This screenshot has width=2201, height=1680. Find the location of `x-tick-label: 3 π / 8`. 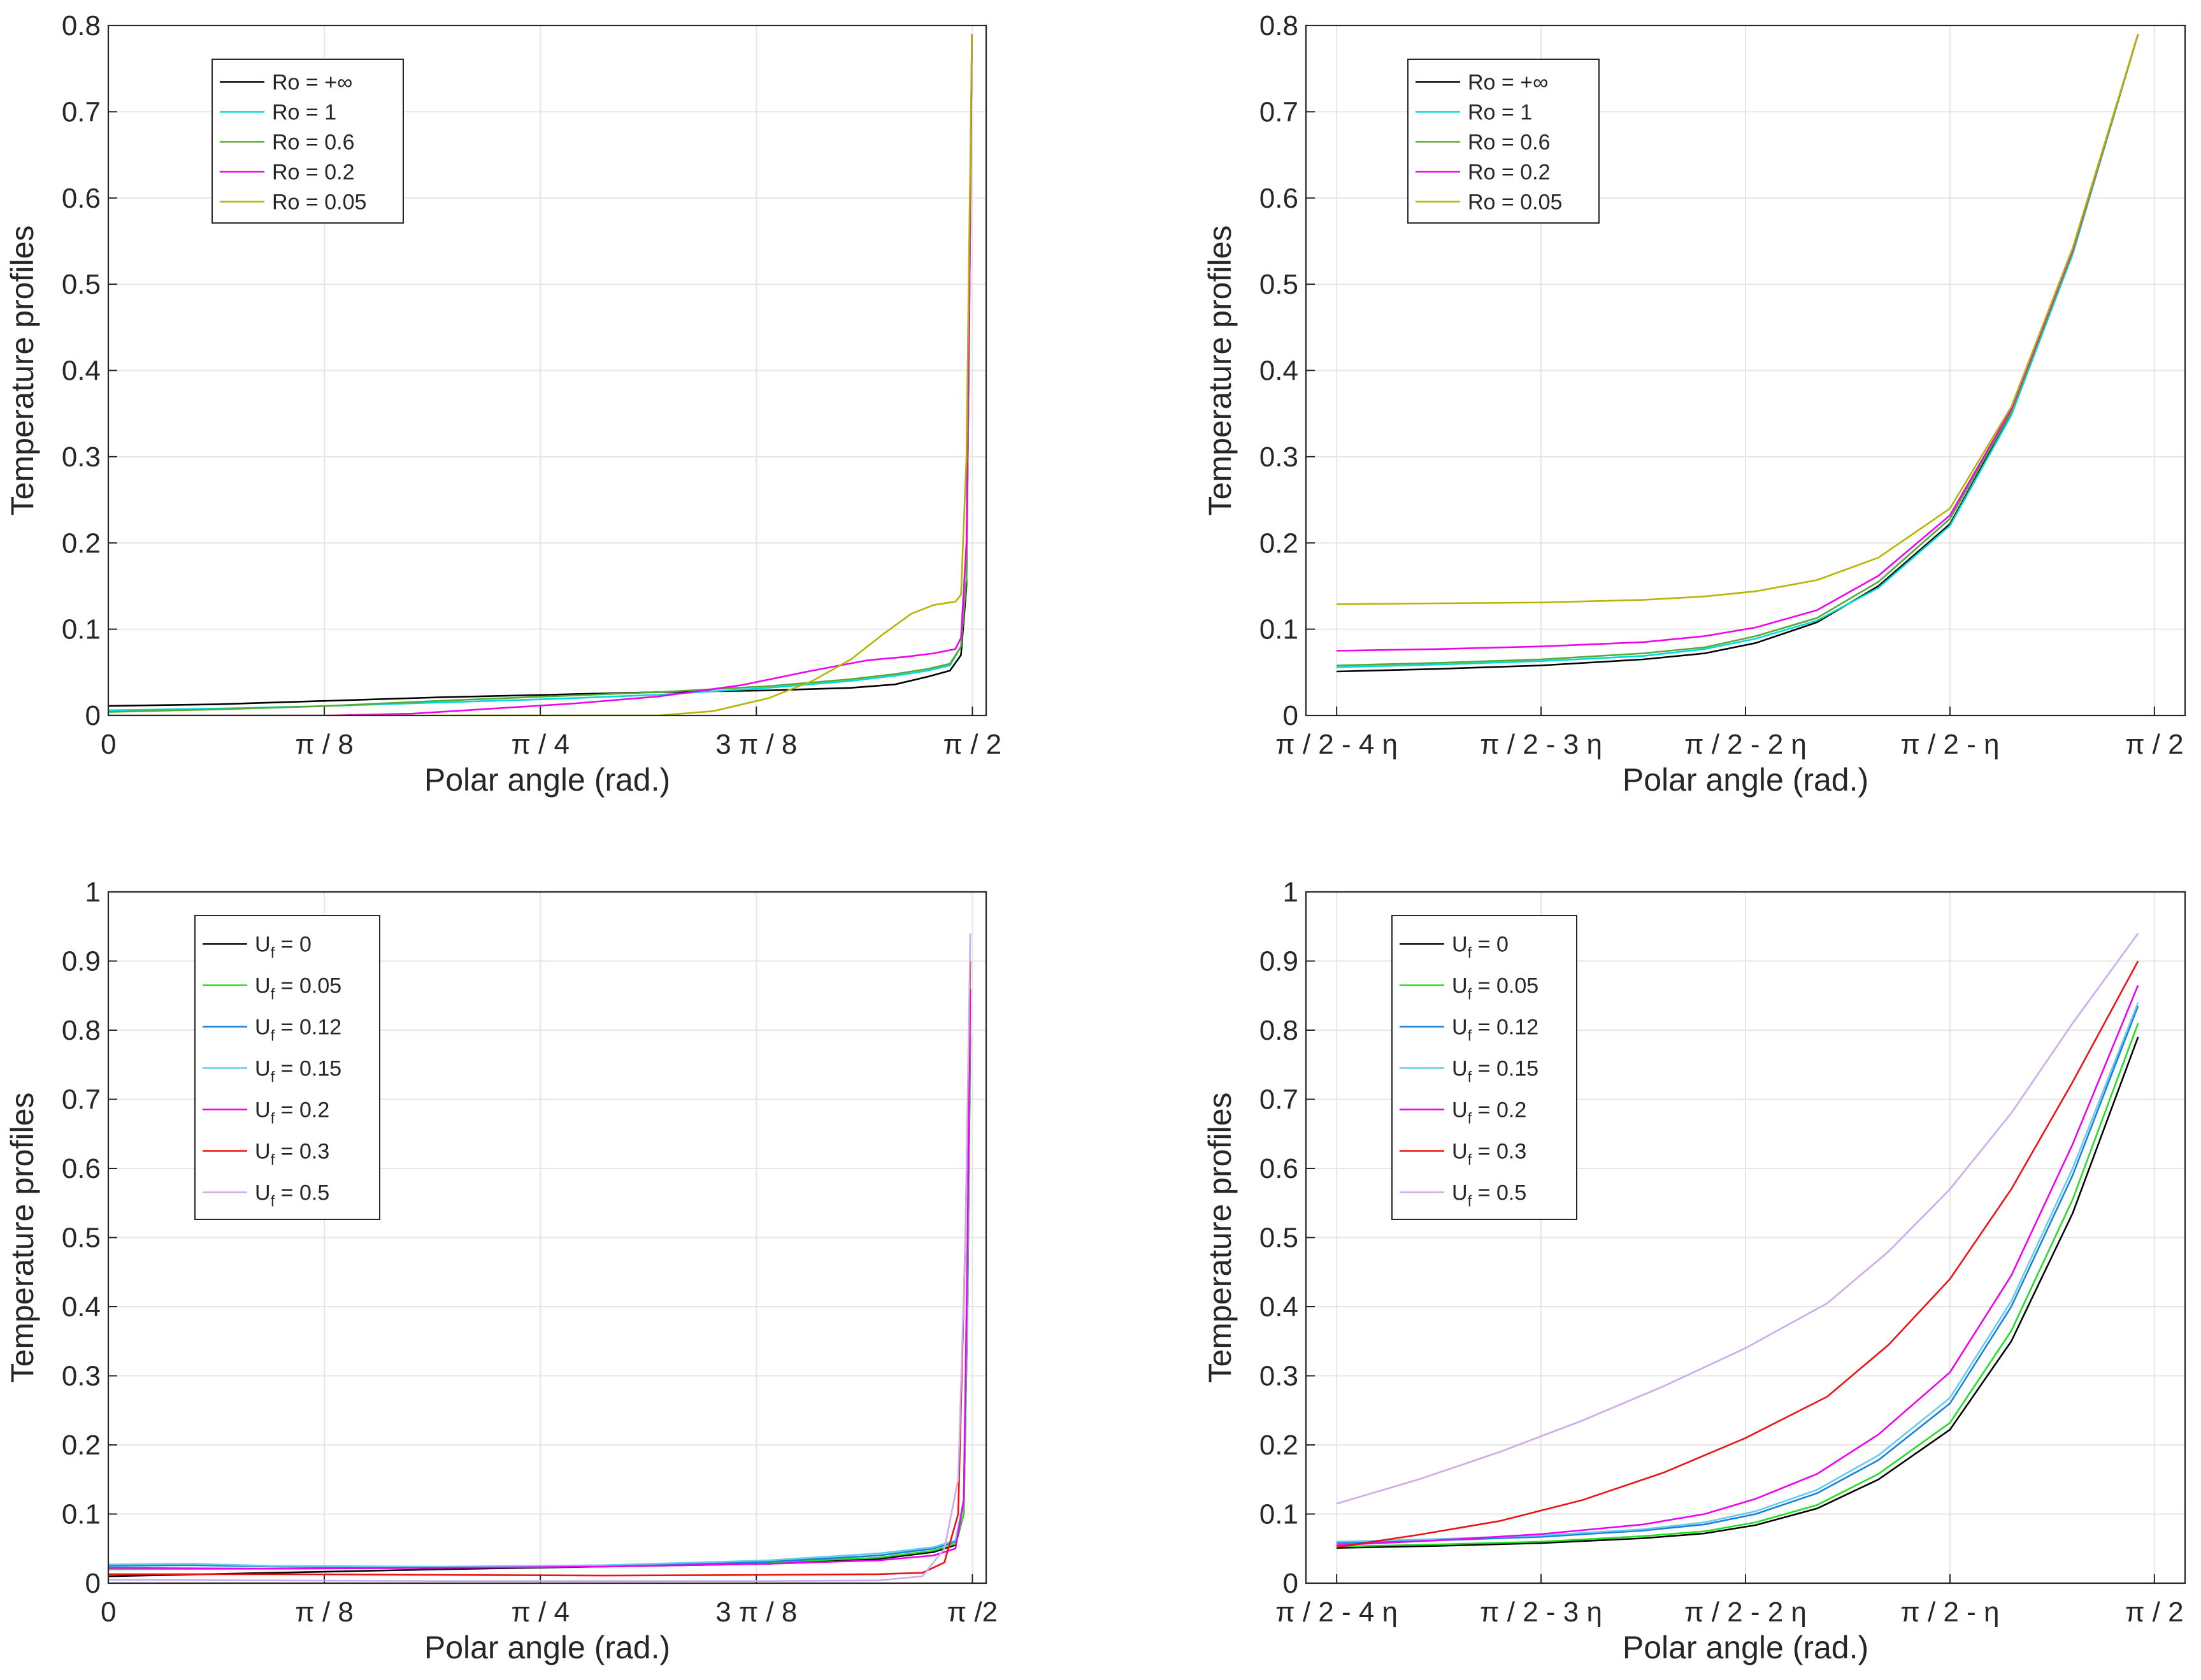

x-tick-label: 3 π / 8 is located at coordinates (756, 1612).